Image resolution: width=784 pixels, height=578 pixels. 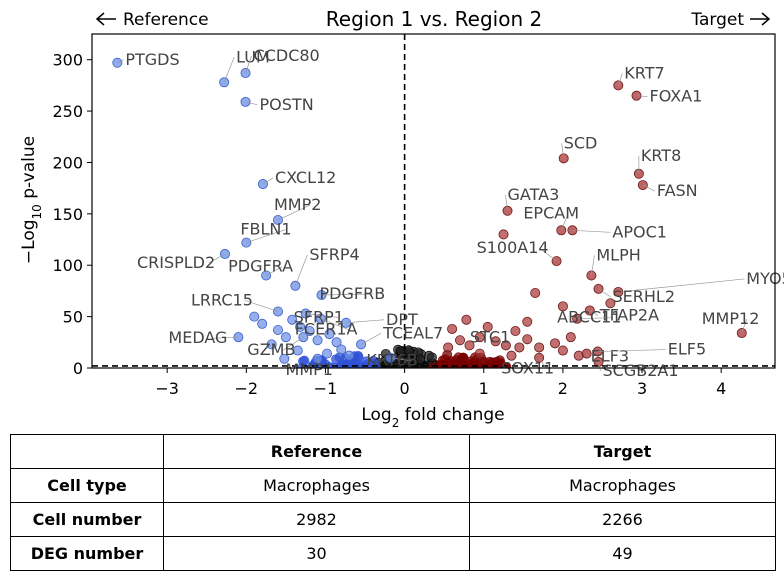 What do you see at coordinates (353, 293) in the screenshot?
I see `gene-label: PDGFRB` at bounding box center [353, 293].